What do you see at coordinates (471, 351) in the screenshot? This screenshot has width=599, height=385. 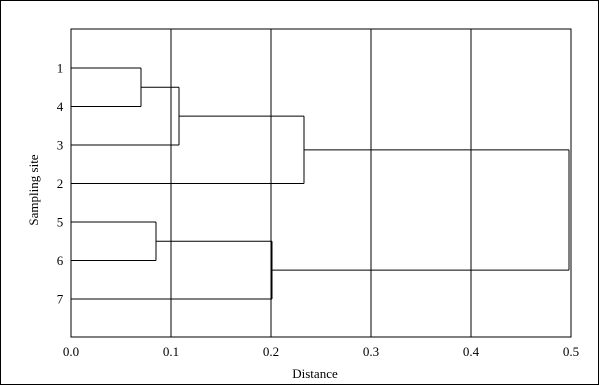 I see `x-tick-label: 0.4` at bounding box center [471, 351].